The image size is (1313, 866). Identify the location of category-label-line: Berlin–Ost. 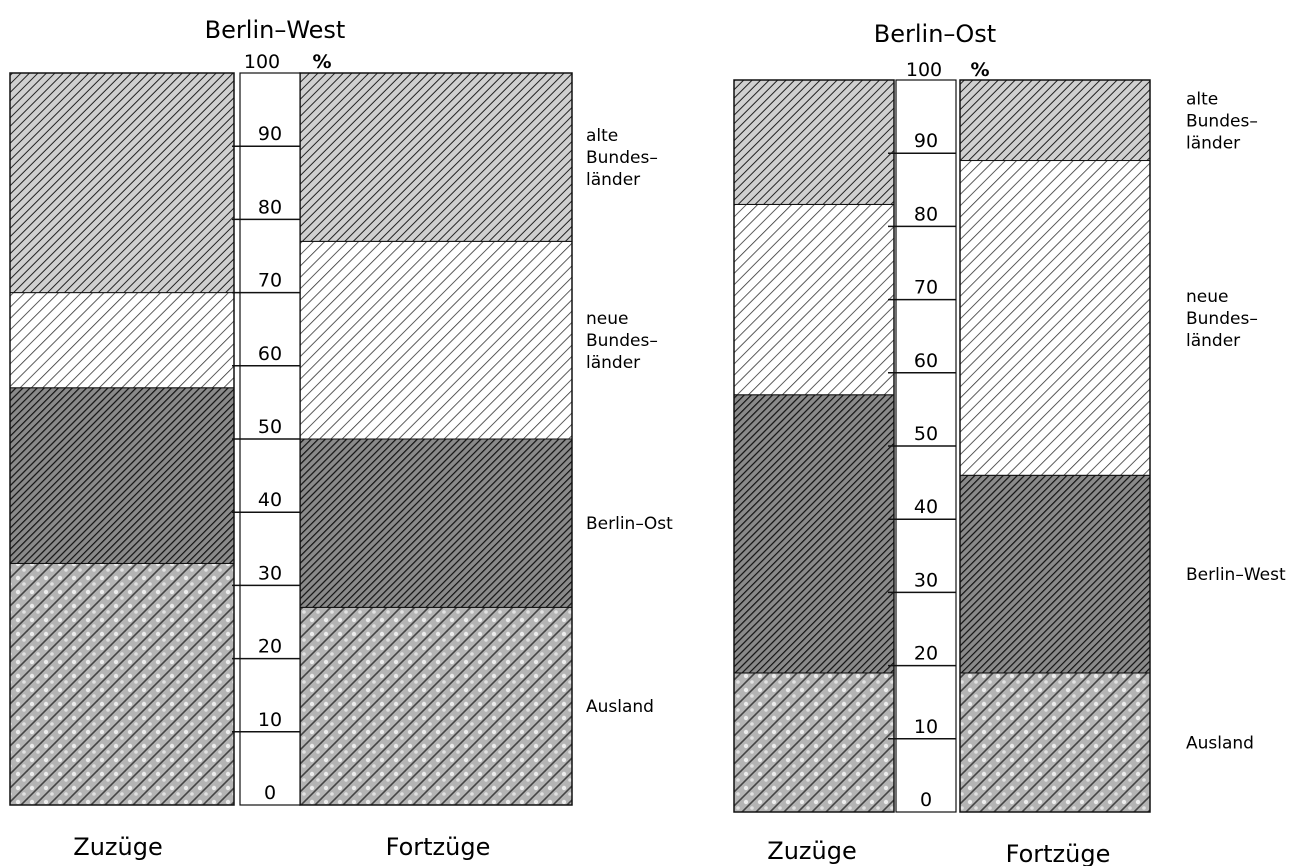
(629, 524).